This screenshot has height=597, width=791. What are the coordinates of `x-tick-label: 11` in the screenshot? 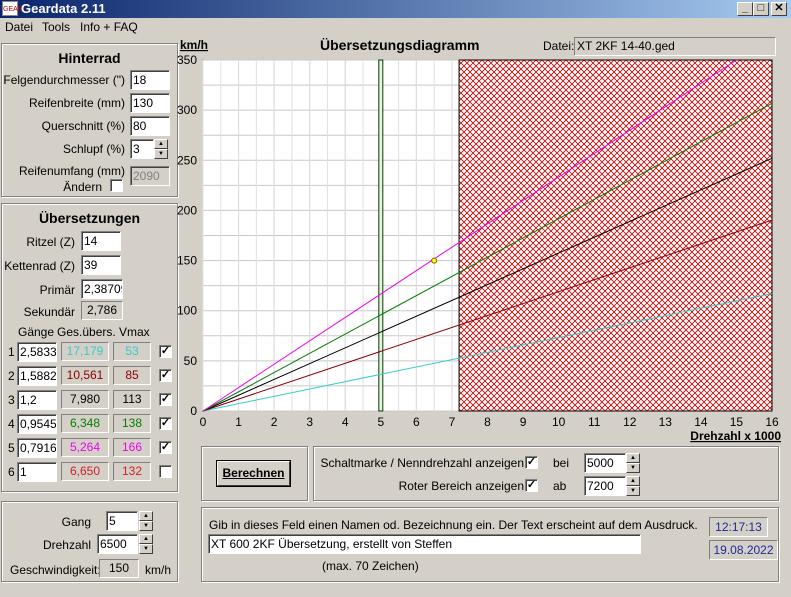 It's located at (594, 422).